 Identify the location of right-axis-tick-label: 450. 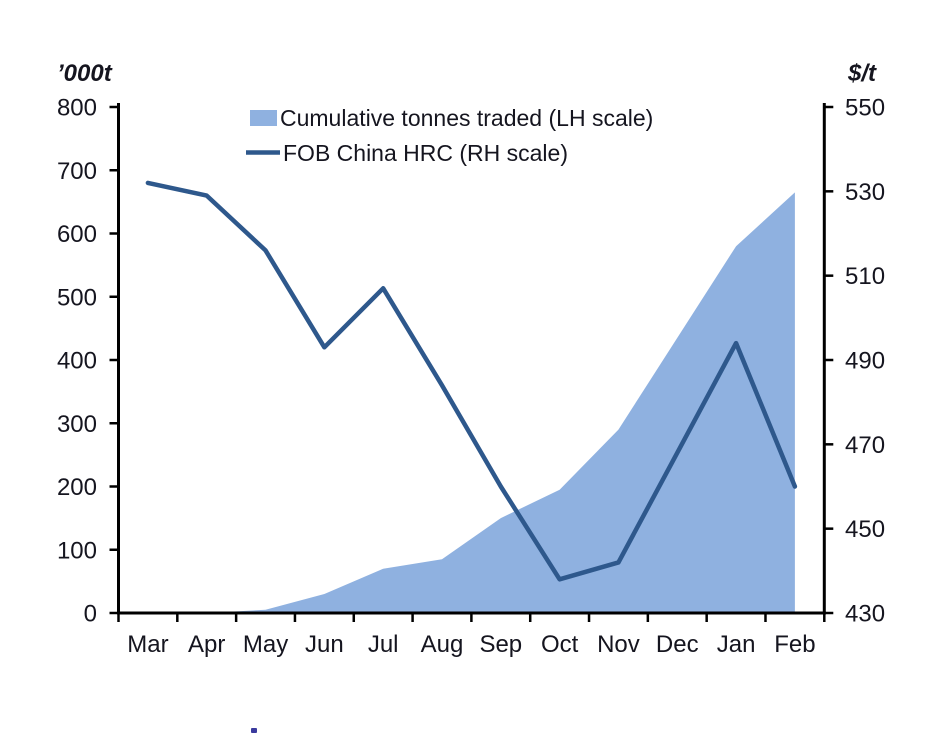
(865, 529).